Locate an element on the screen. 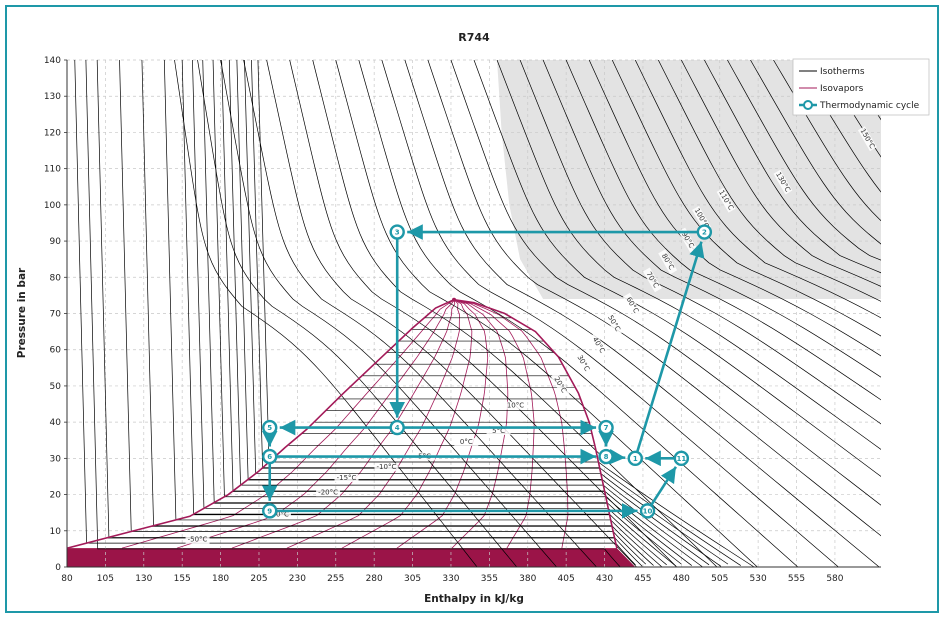  cycle-point-label: 1 is located at coordinates (635, 459).